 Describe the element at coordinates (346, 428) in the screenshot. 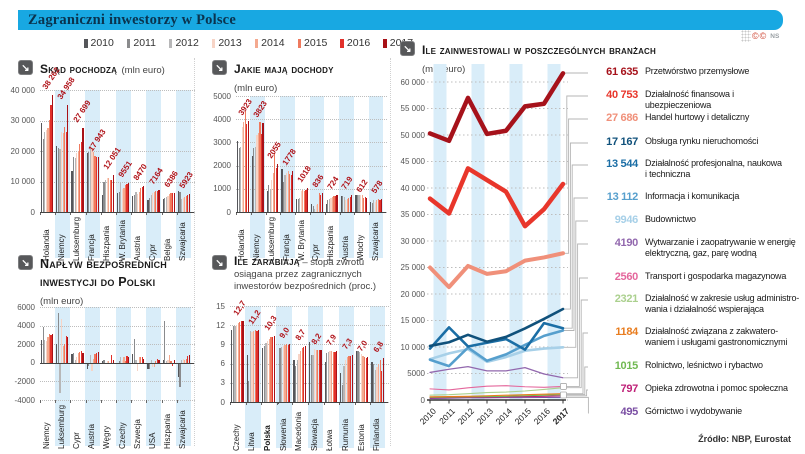

I see `category-label: Rumunia` at that location.